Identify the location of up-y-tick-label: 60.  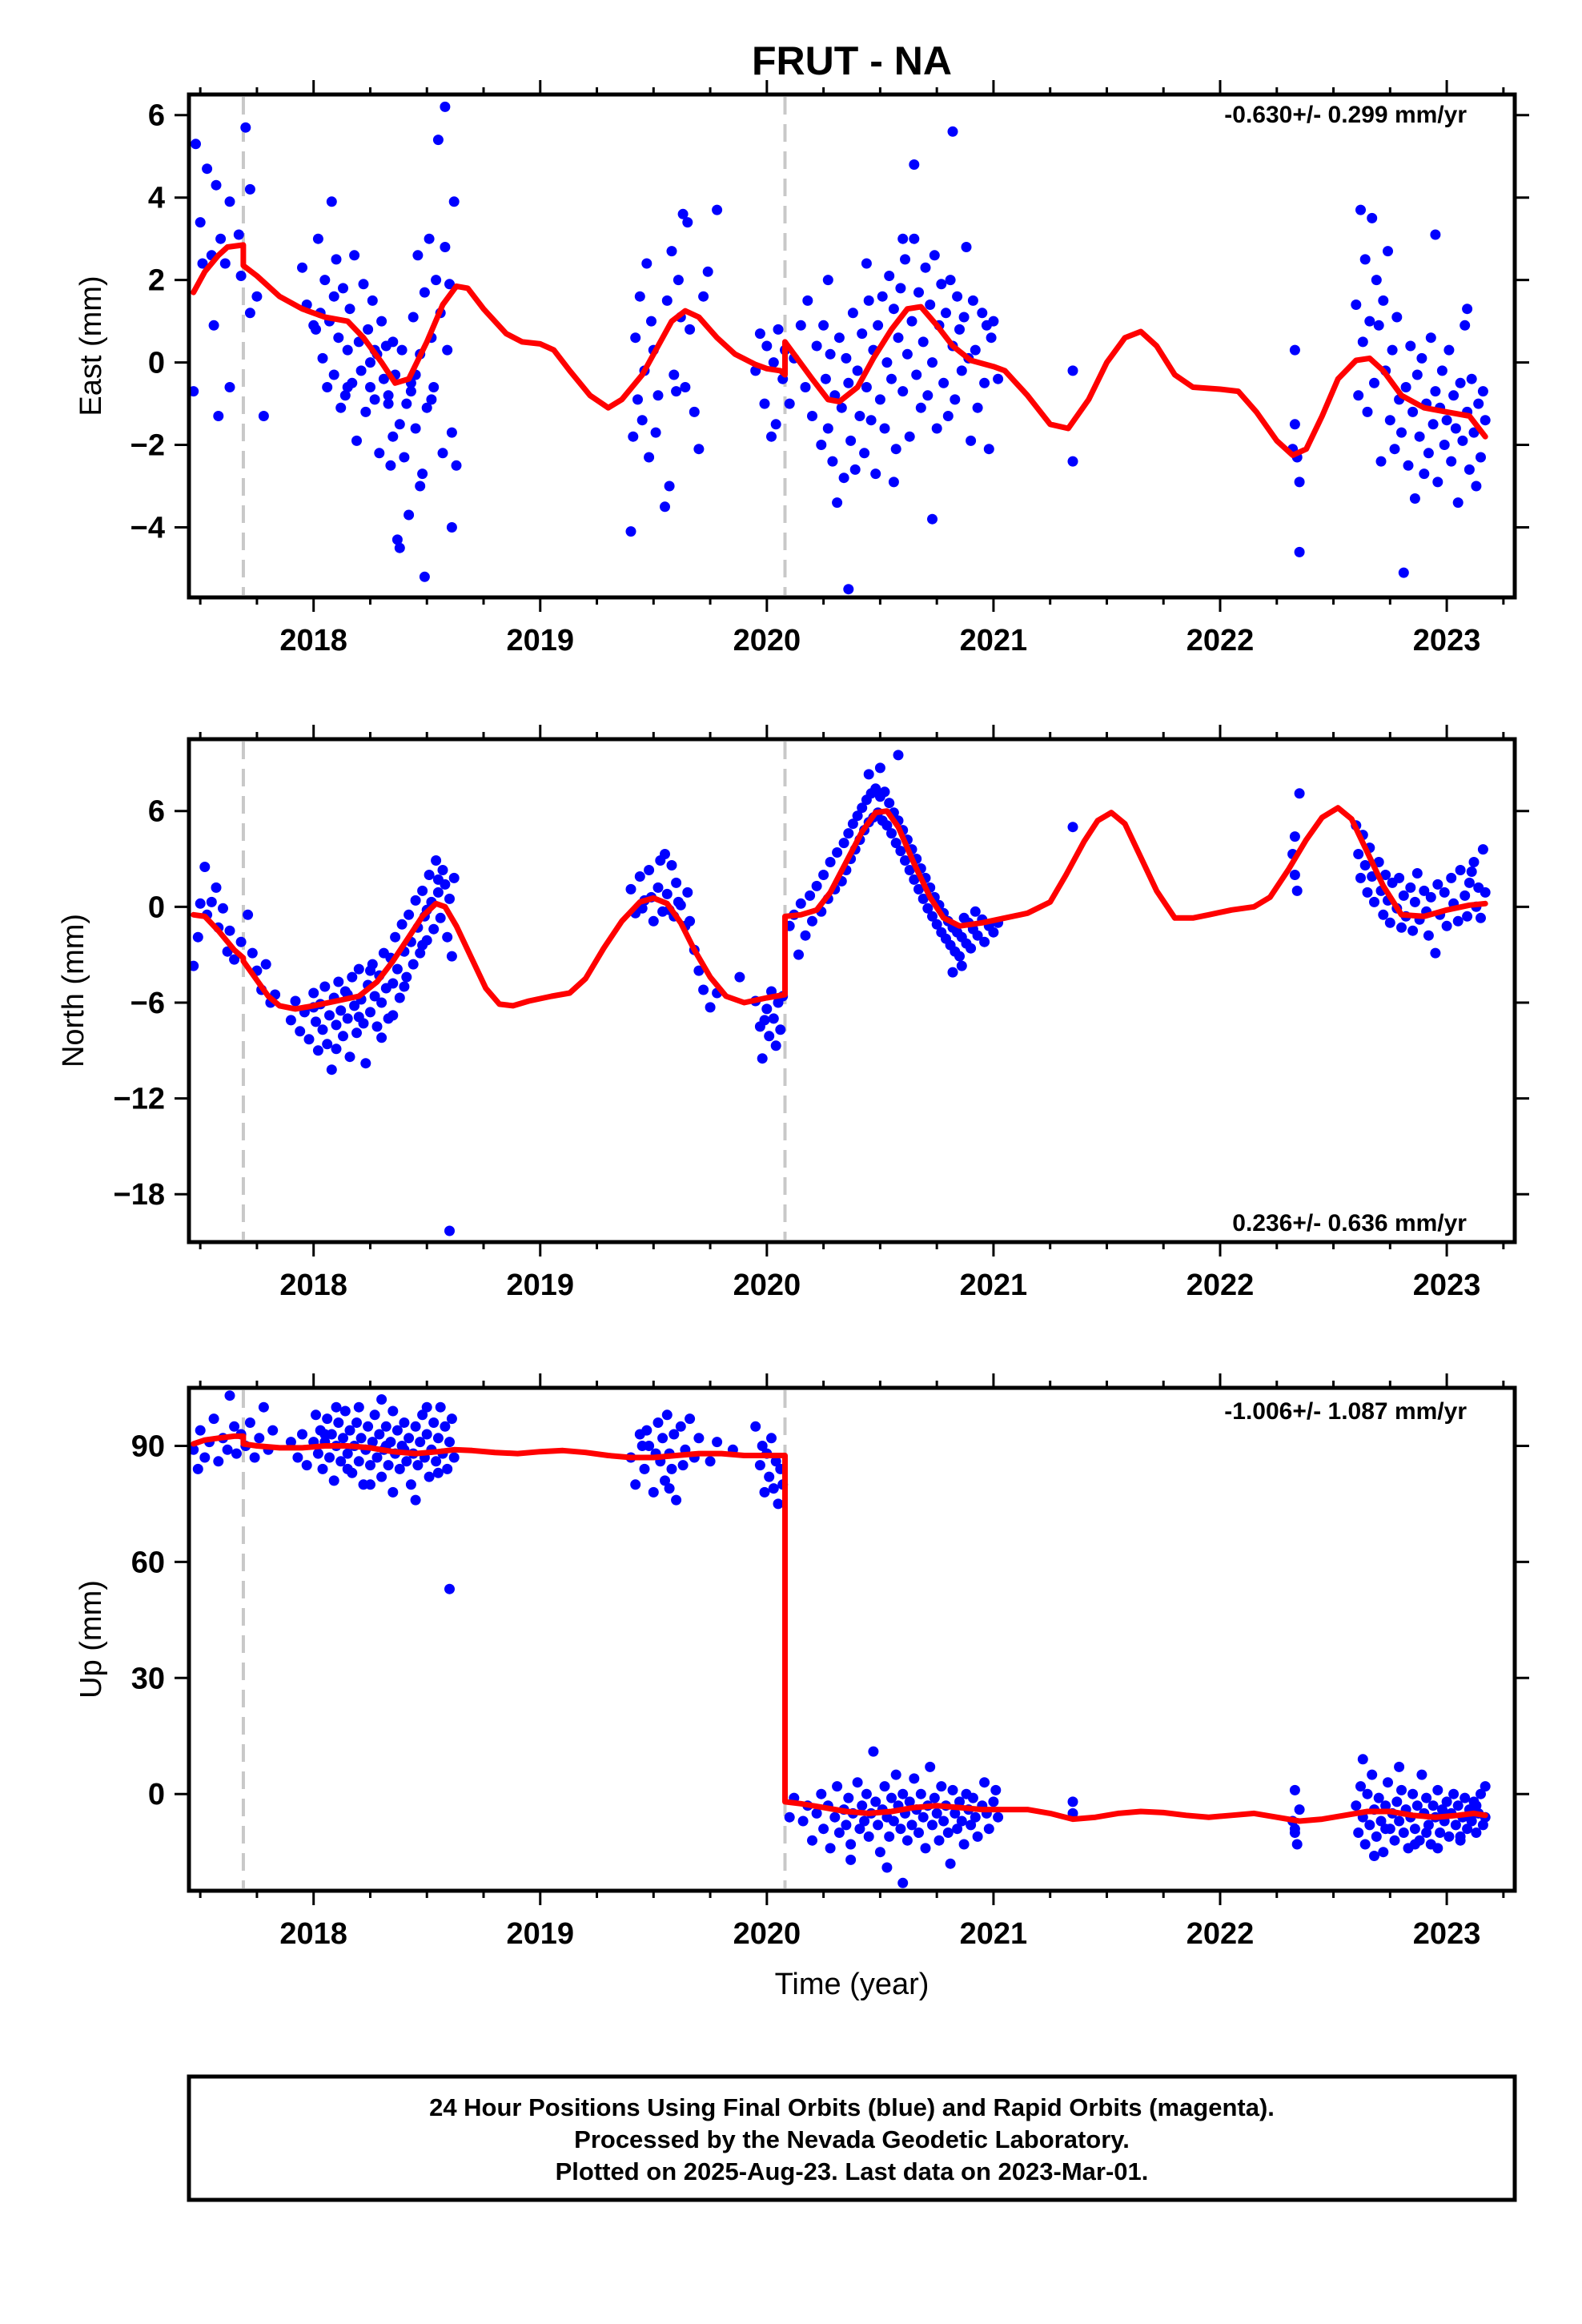
(148, 1562).